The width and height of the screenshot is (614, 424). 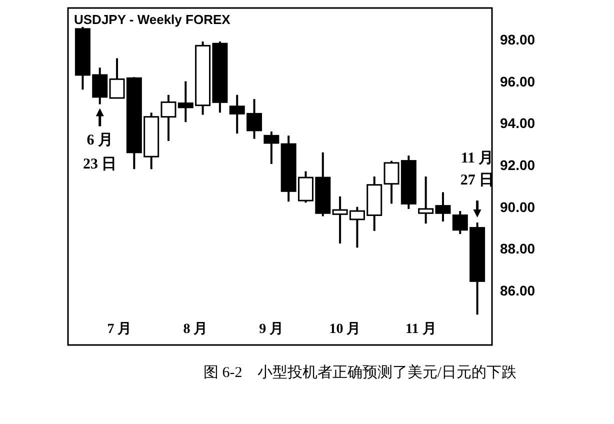 I want to click on chart-title: USDJPY - Weekly FOREX, so click(x=152, y=19).